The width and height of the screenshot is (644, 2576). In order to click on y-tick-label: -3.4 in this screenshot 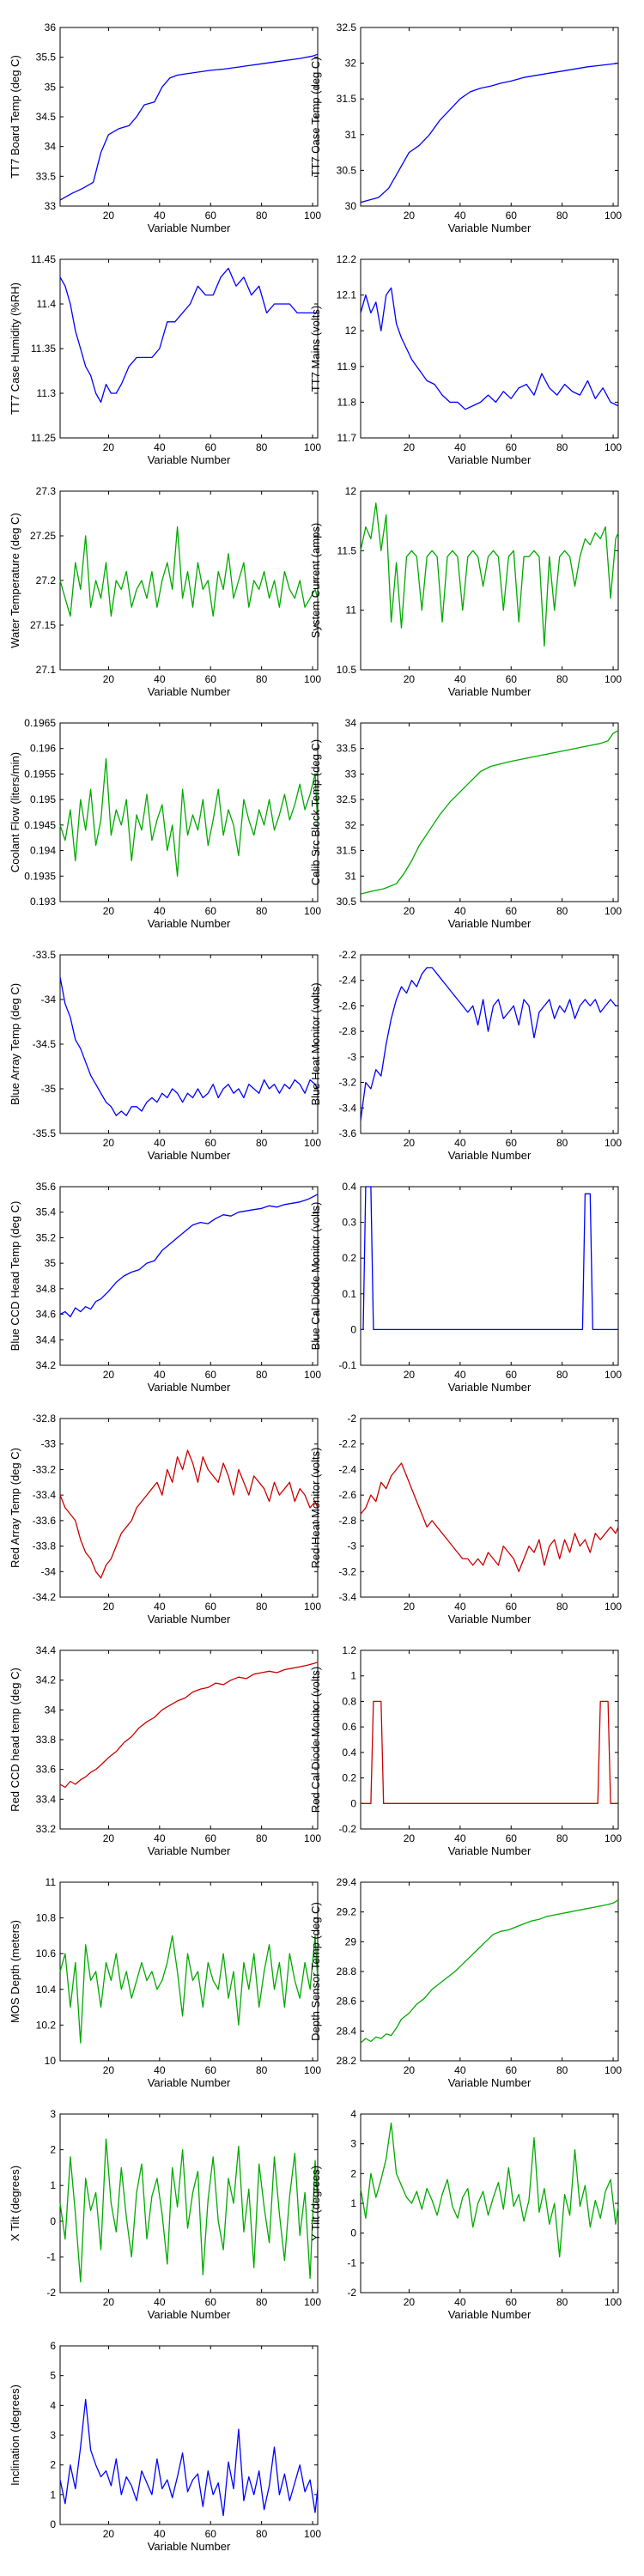, I will do `click(347, 1597)`.